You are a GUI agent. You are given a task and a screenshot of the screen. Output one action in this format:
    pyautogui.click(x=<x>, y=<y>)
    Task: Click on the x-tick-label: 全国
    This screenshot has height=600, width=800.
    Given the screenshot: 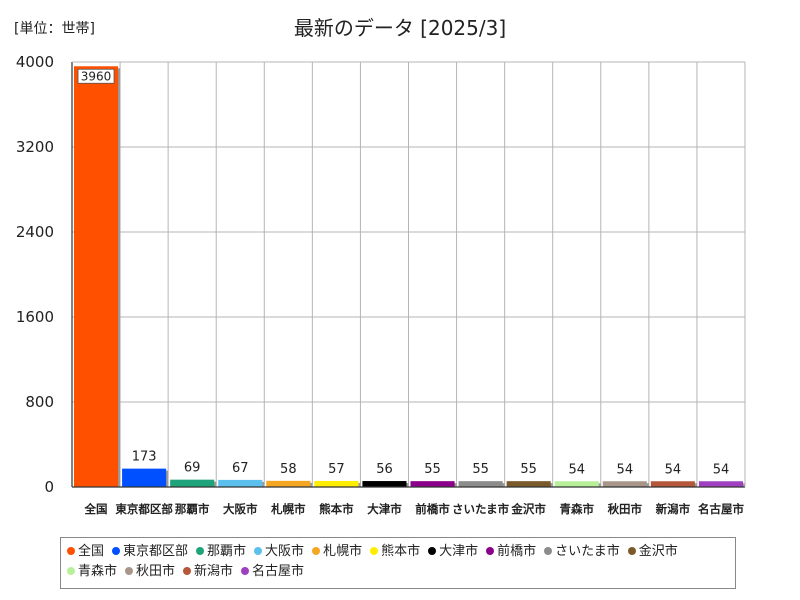 What is the action you would take?
    pyautogui.click(x=96, y=509)
    